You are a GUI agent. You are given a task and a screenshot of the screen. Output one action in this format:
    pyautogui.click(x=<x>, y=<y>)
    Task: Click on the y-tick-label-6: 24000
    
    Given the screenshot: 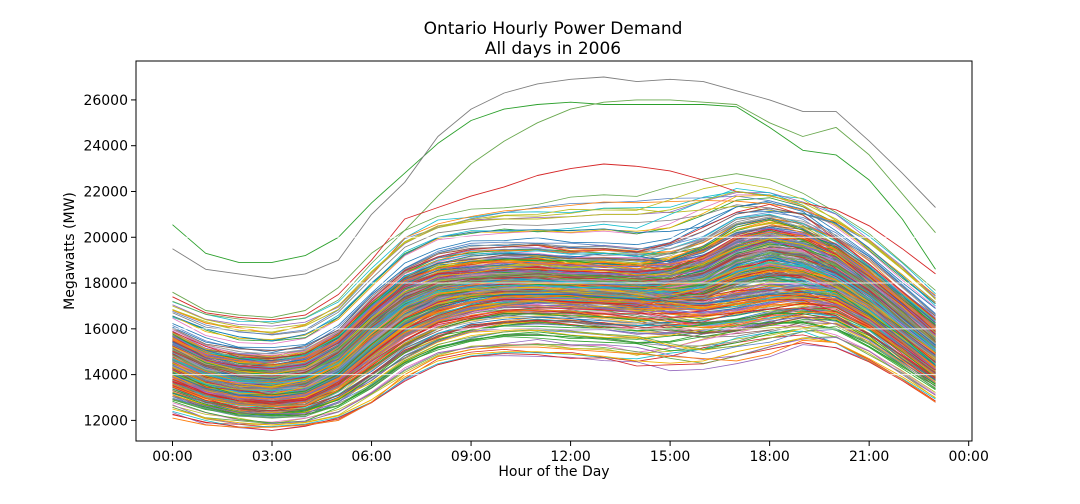 What is the action you would take?
    pyautogui.click(x=105, y=147)
    